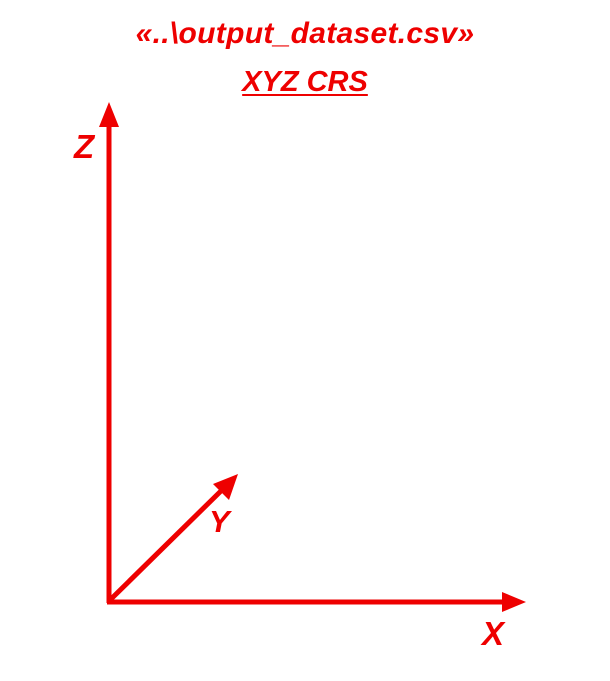  Describe the element at coordinates (305, 82) in the screenshot. I see `crs-title: XYZ CRS` at that location.